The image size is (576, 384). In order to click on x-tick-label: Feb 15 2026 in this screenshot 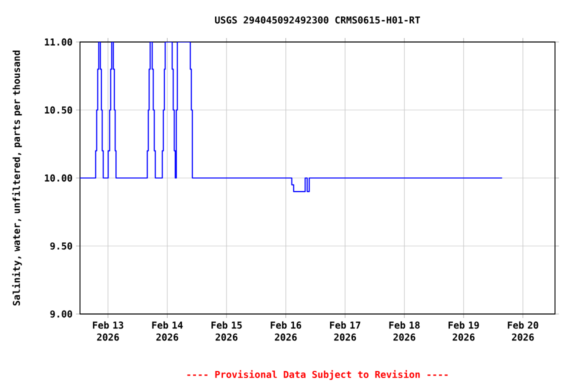, I will do `click(226, 331)`.